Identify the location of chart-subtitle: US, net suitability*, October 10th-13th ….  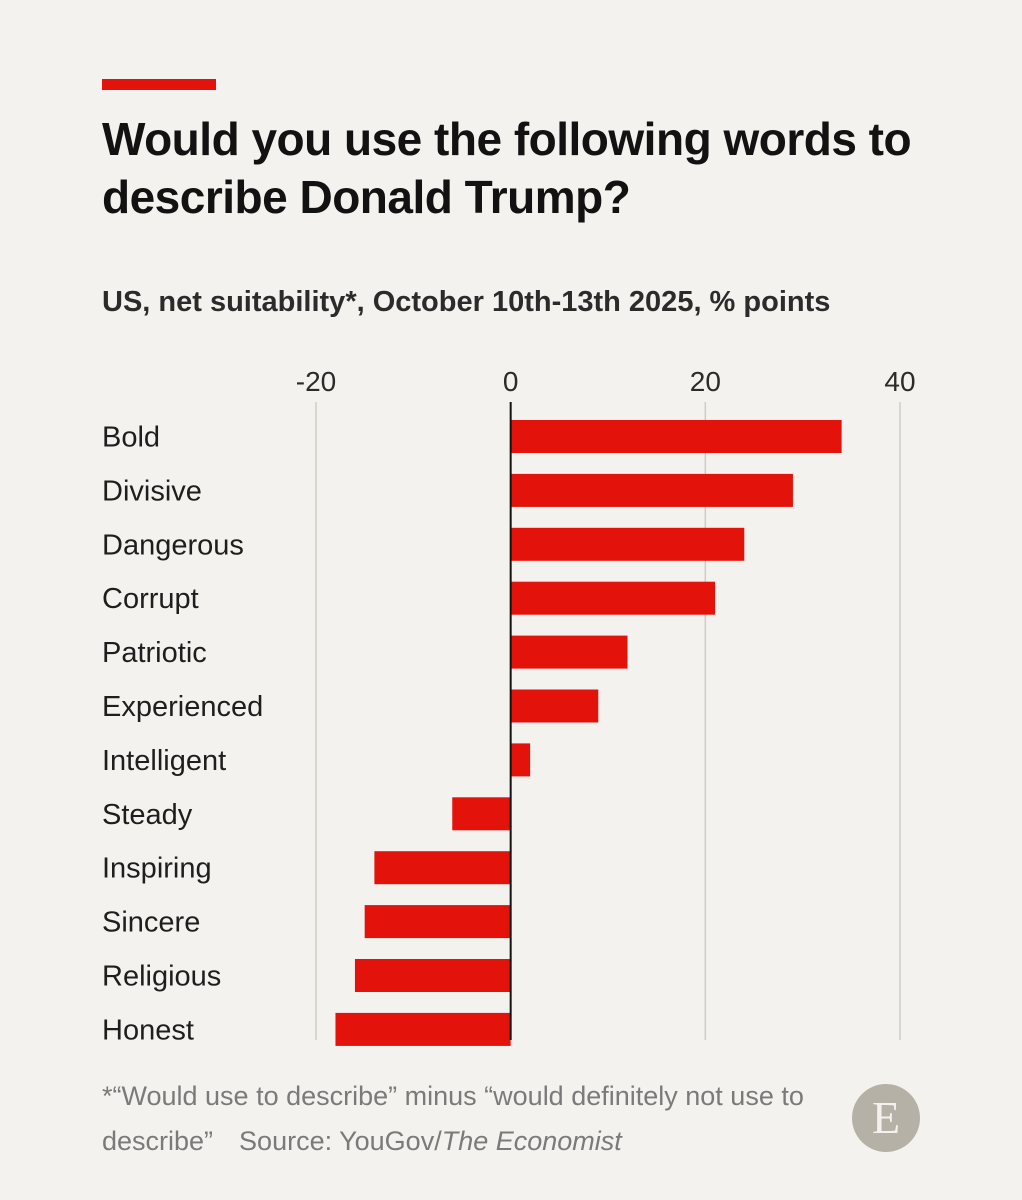
(466, 302).